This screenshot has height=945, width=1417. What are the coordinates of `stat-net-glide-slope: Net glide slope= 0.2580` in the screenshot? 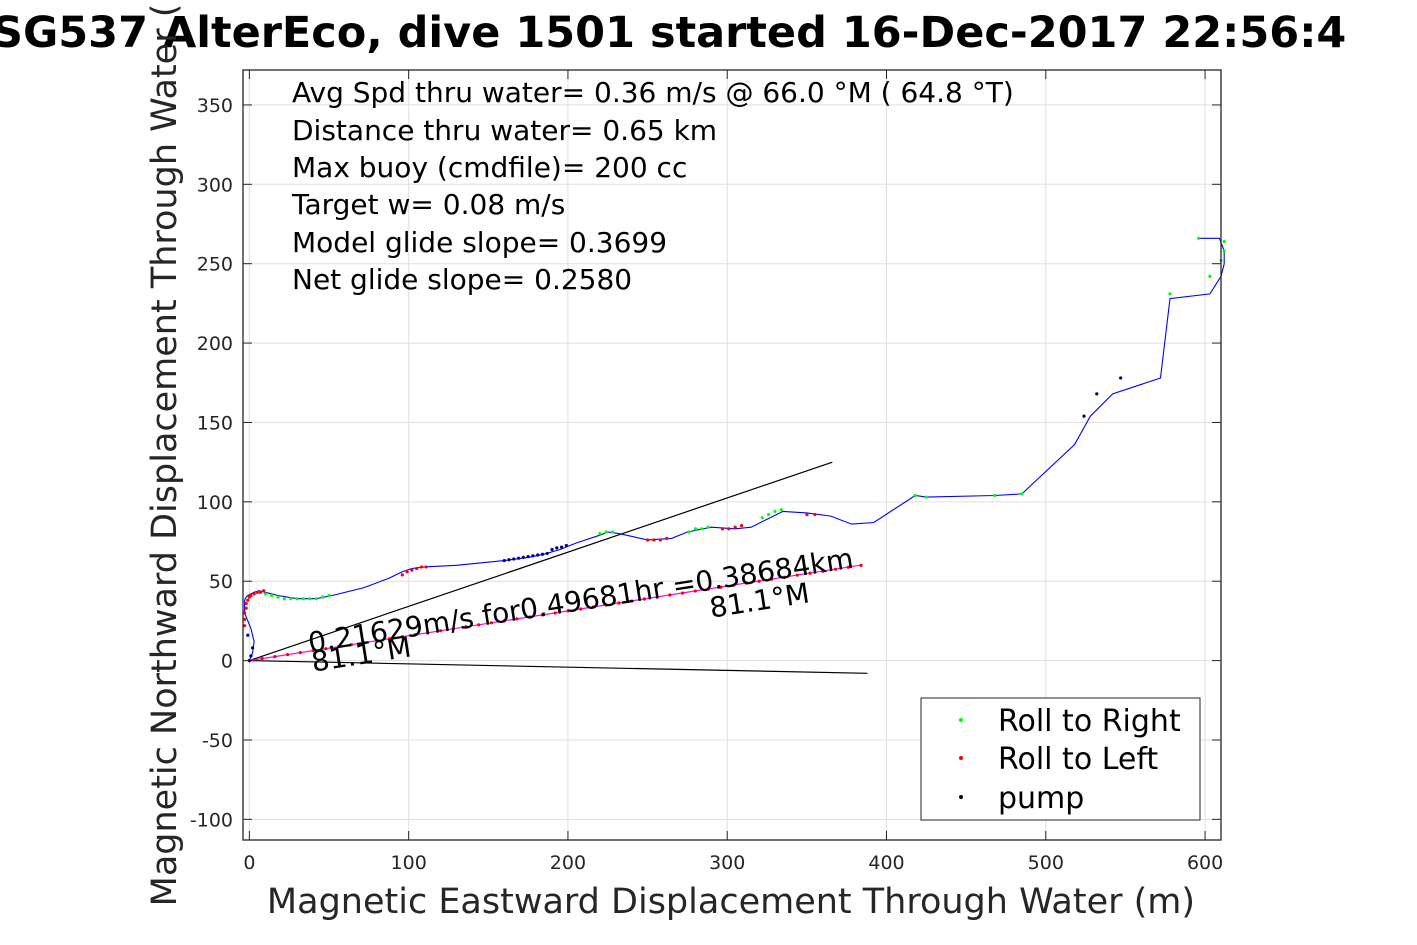 It's located at (462, 279).